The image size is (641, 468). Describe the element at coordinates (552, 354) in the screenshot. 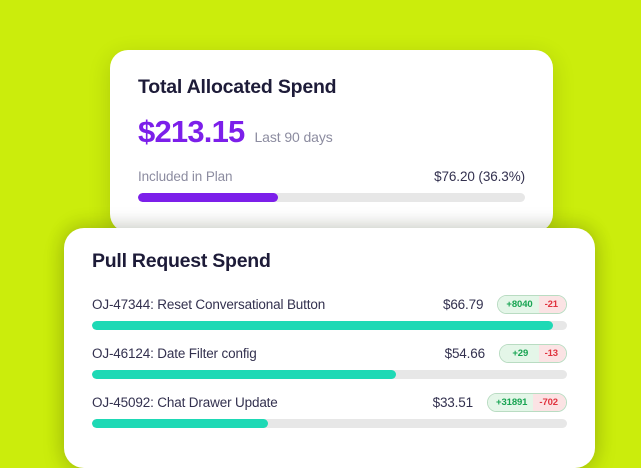

I see `deletions-count: -13` at that location.